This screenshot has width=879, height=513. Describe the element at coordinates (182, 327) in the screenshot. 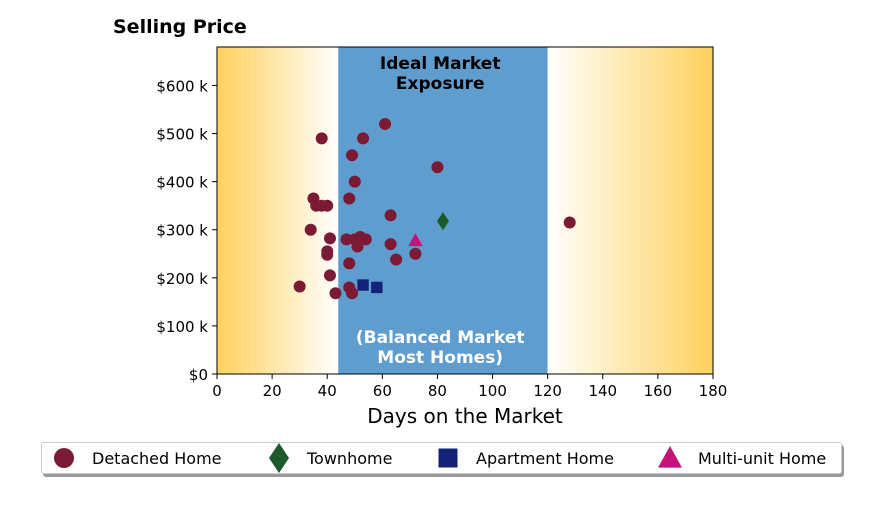

I see `y-tick-label: $100 k` at that location.